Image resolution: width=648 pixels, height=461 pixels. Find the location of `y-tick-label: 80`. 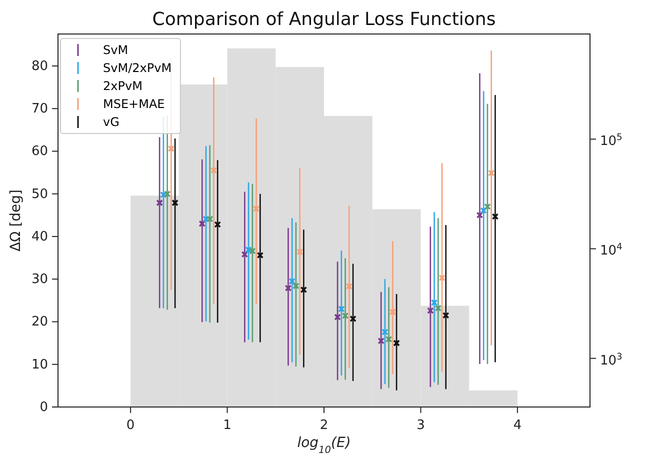

y-tick-label: 80 is located at coordinates (39, 66).